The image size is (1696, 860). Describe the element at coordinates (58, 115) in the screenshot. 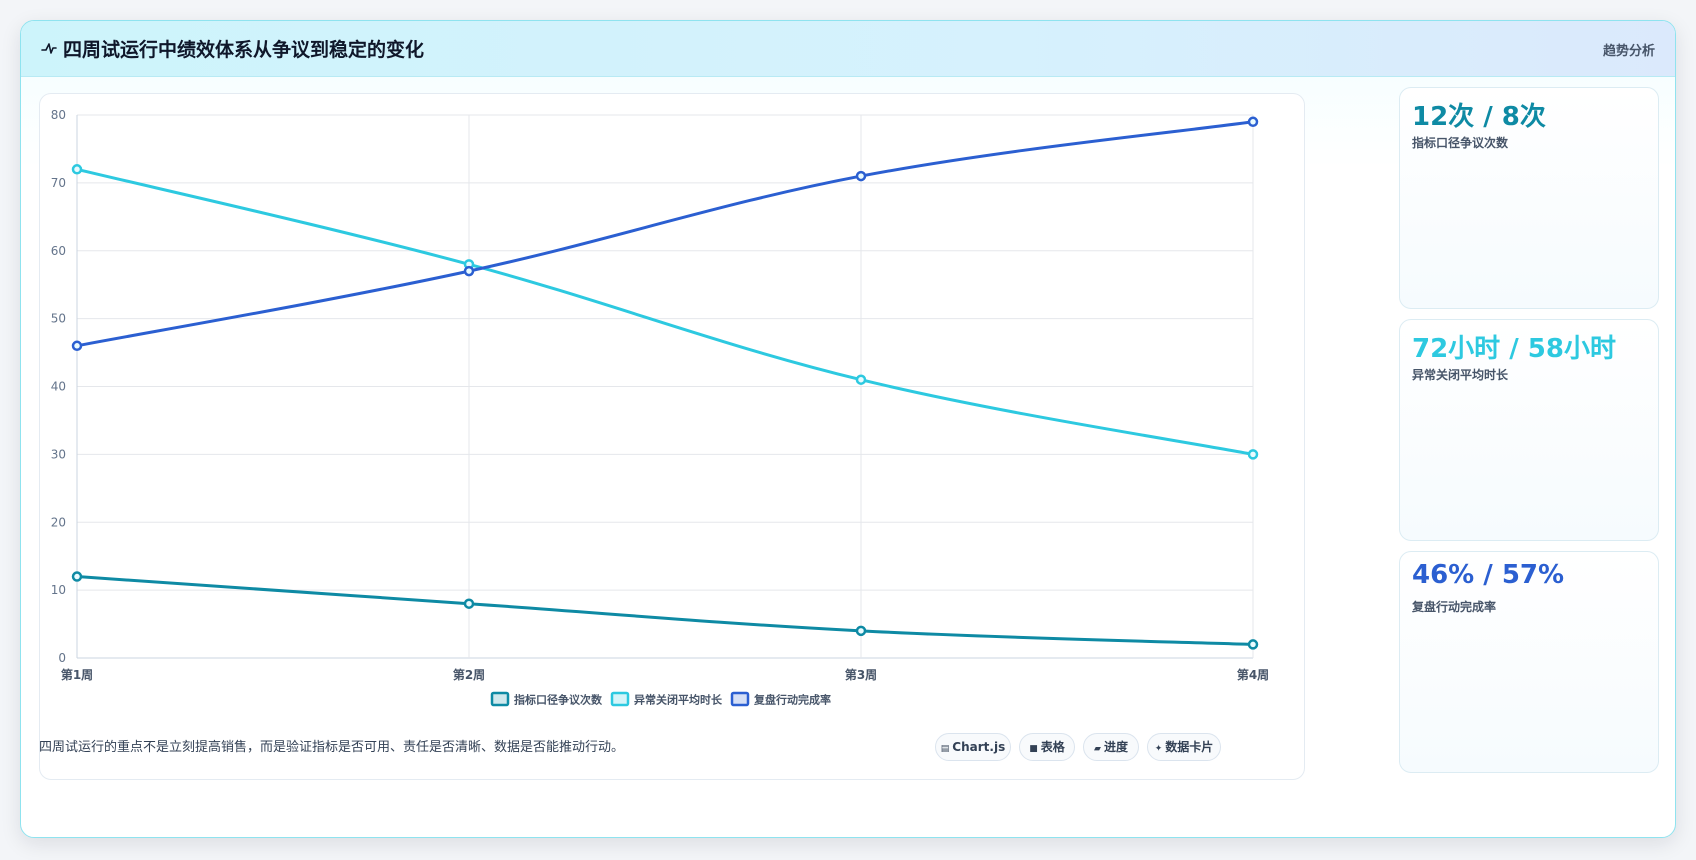

I see `y-tick-label: 80` at that location.